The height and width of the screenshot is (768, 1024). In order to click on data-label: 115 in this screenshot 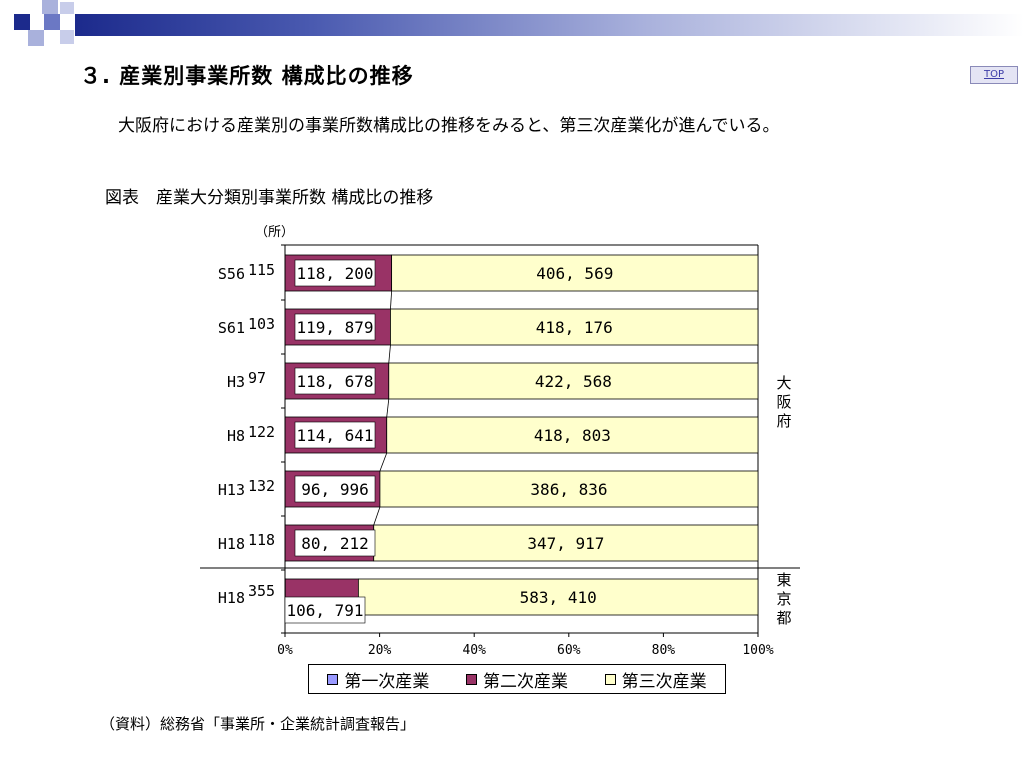, I will do `click(261, 270)`.